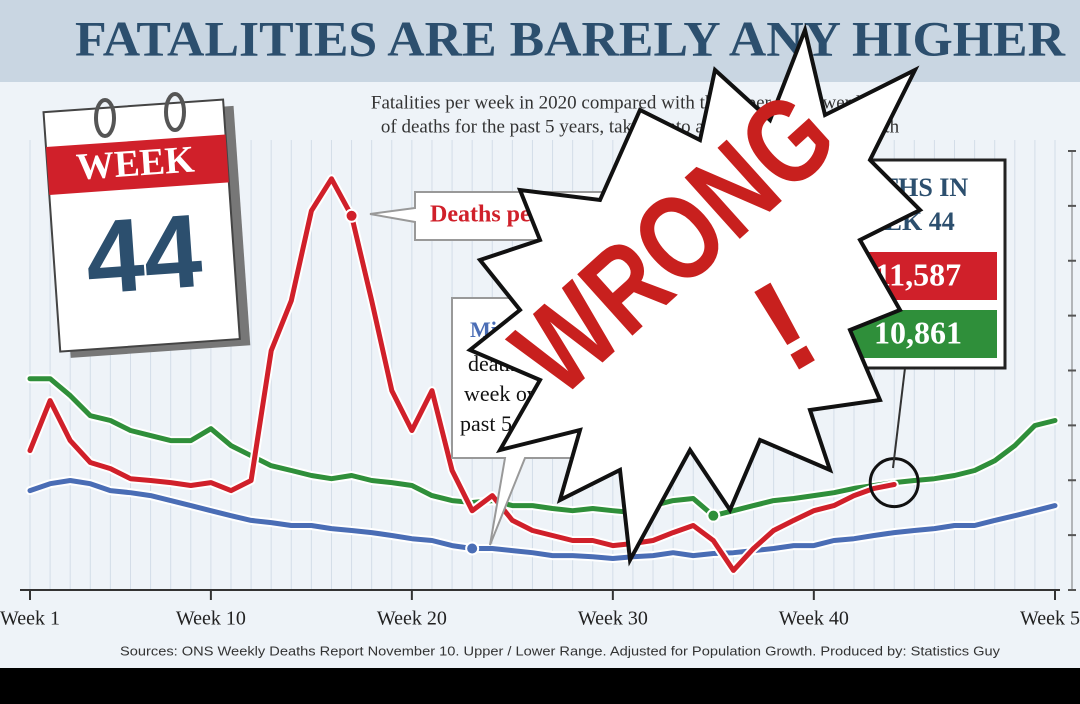 This screenshot has width=1080, height=704. What do you see at coordinates (211, 619) in the screenshot?
I see `x-tick-label: Week 10` at bounding box center [211, 619].